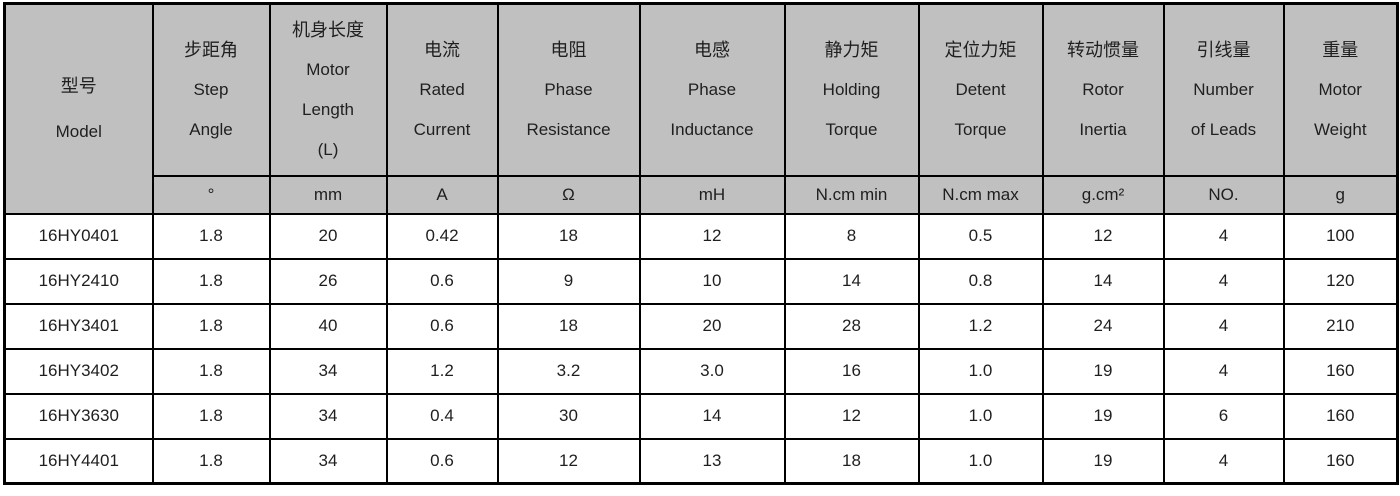  I want to click on col-header-step-angle: 步距角 Step Angle, so click(211, 89).